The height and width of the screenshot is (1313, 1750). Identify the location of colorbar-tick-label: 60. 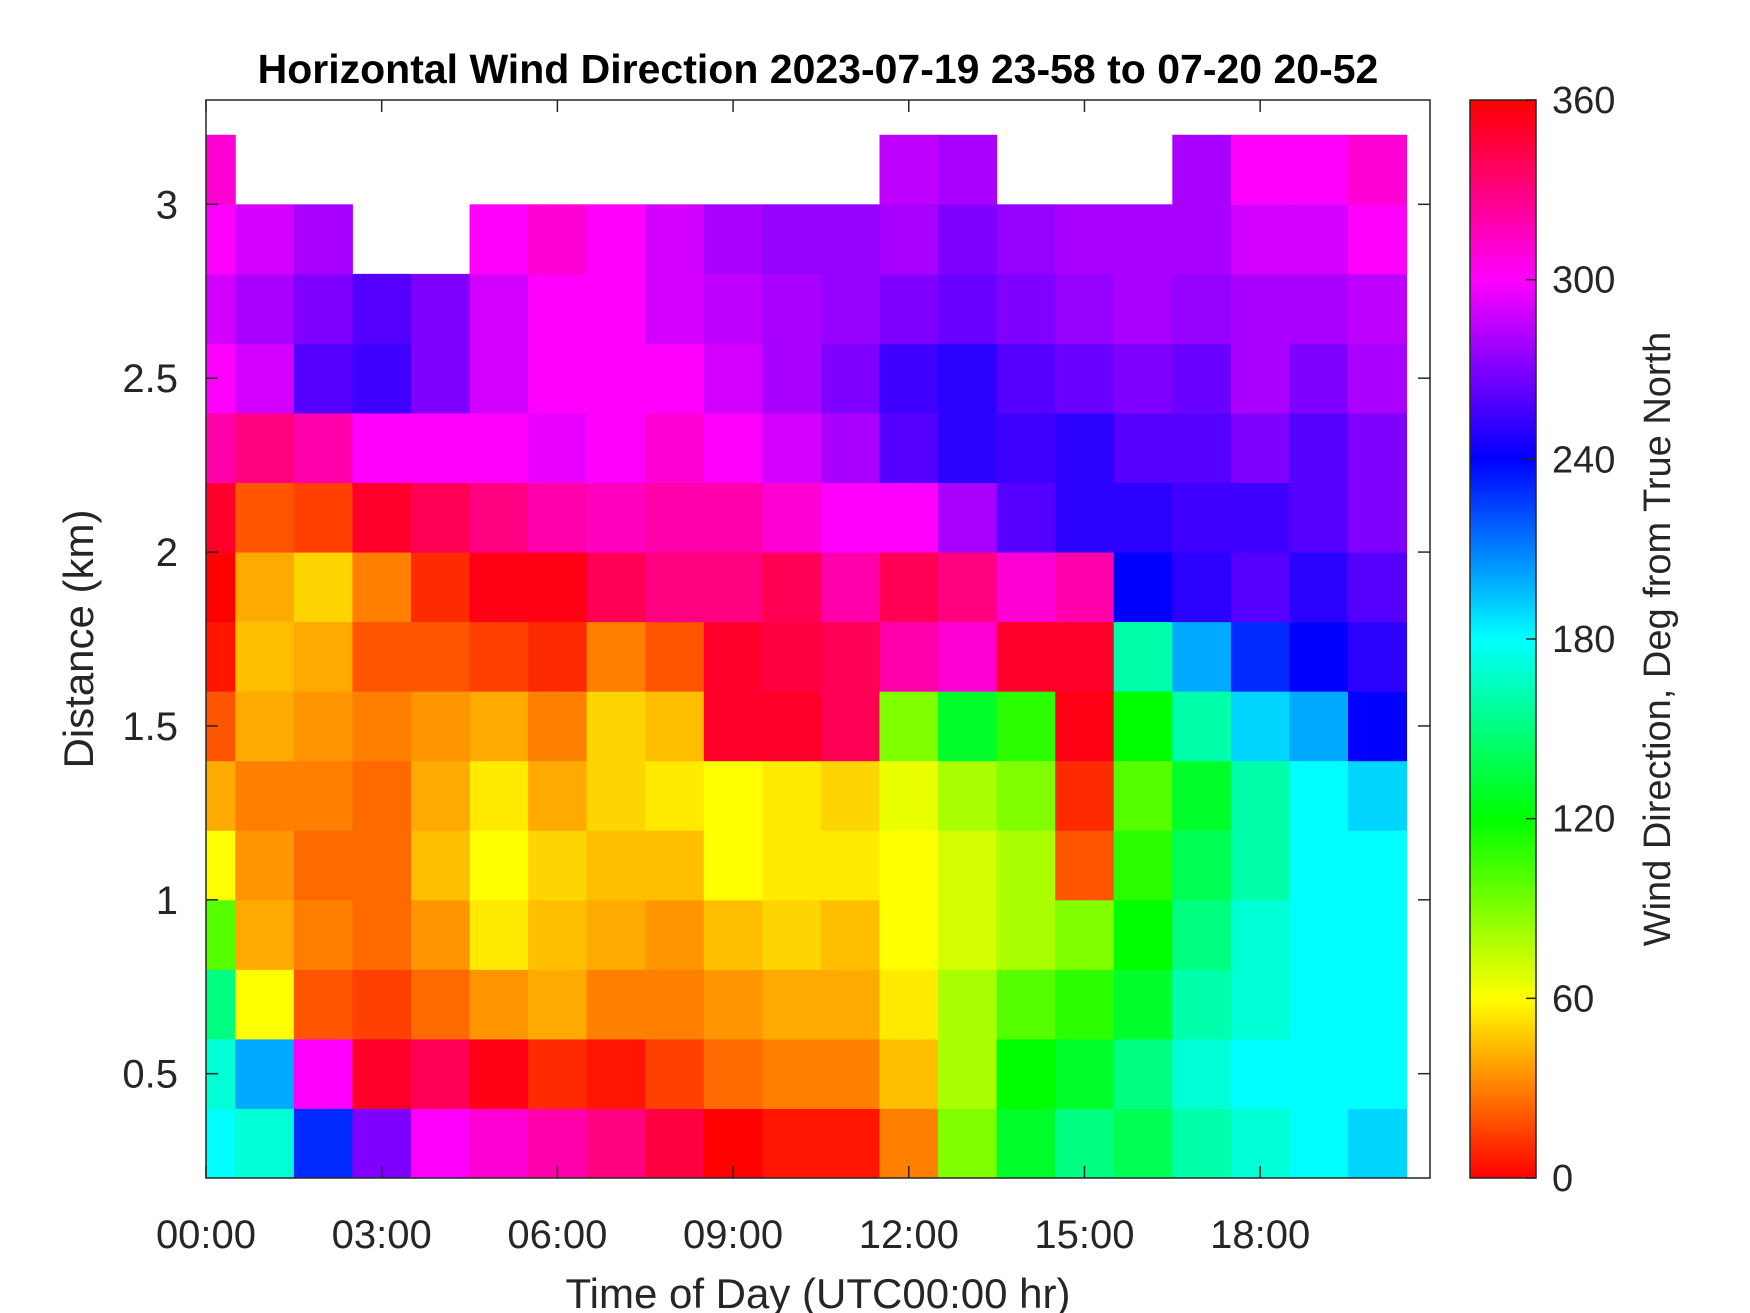
(1573, 999).